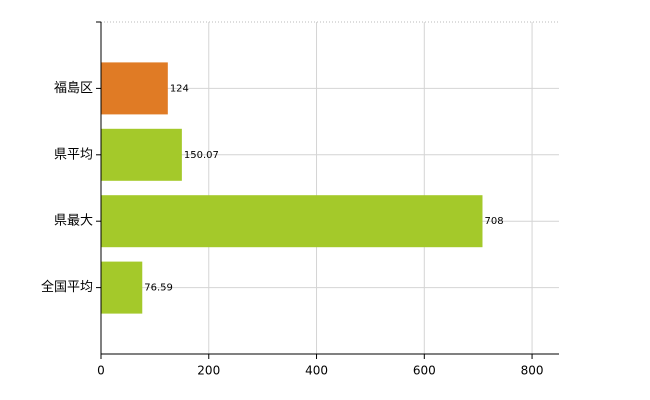  I want to click on x-tick-label: 800, so click(532, 371).